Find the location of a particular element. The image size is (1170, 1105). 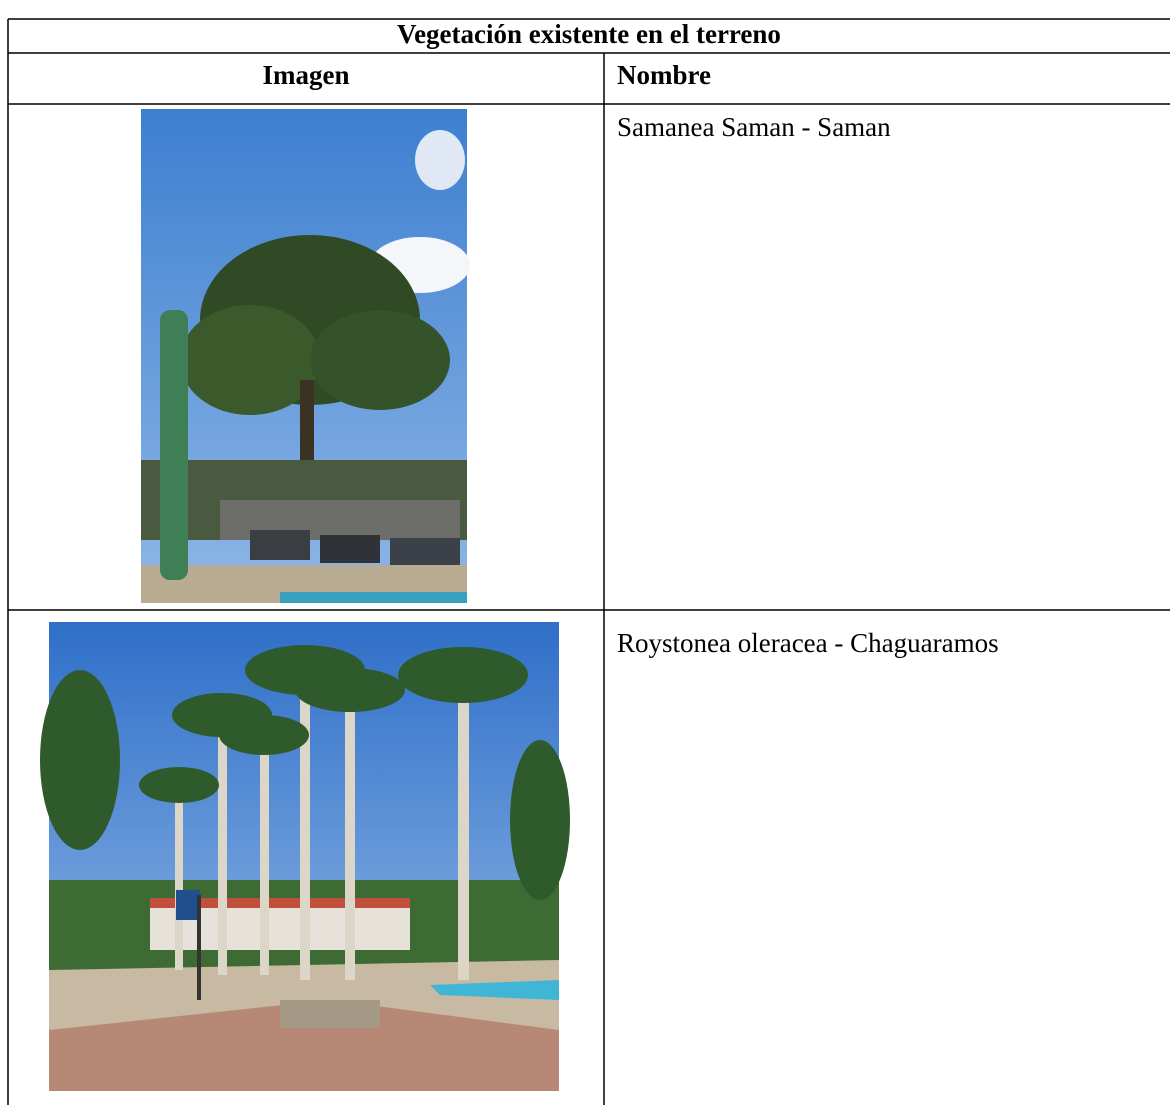

column-header: Nombre is located at coordinates (664, 75).